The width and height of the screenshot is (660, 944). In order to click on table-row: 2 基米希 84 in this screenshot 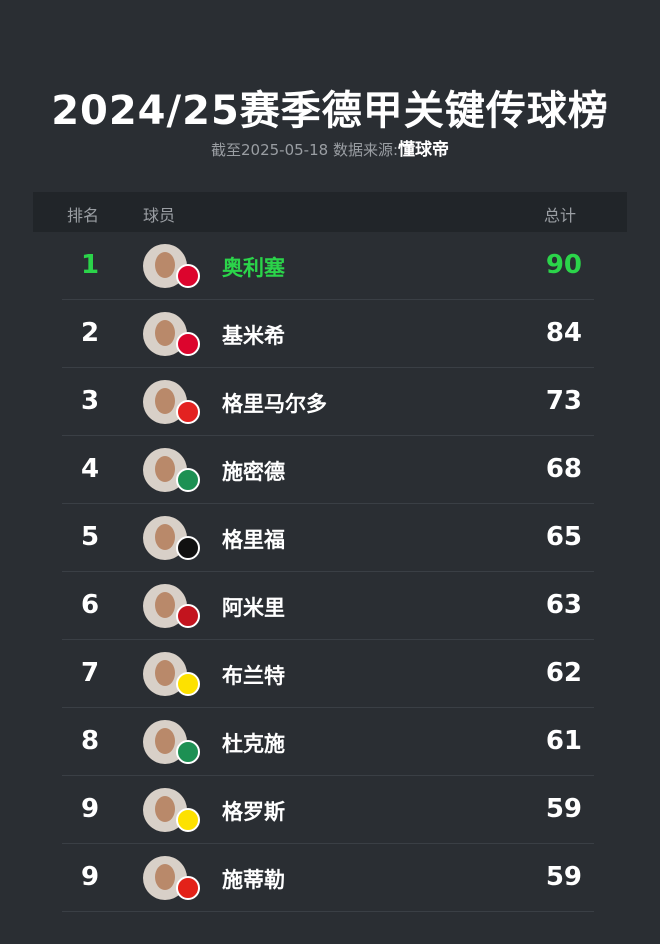, I will do `click(328, 334)`.